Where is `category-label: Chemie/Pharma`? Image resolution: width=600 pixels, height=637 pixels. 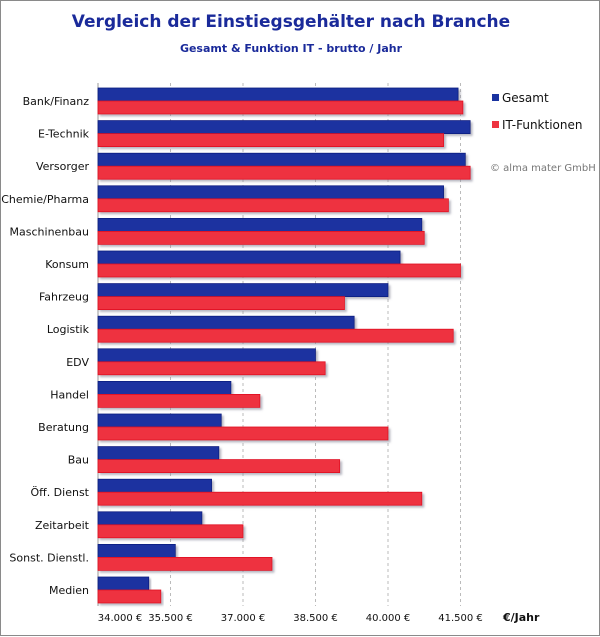
category-label: Chemie/Pharma is located at coordinates (45, 199).